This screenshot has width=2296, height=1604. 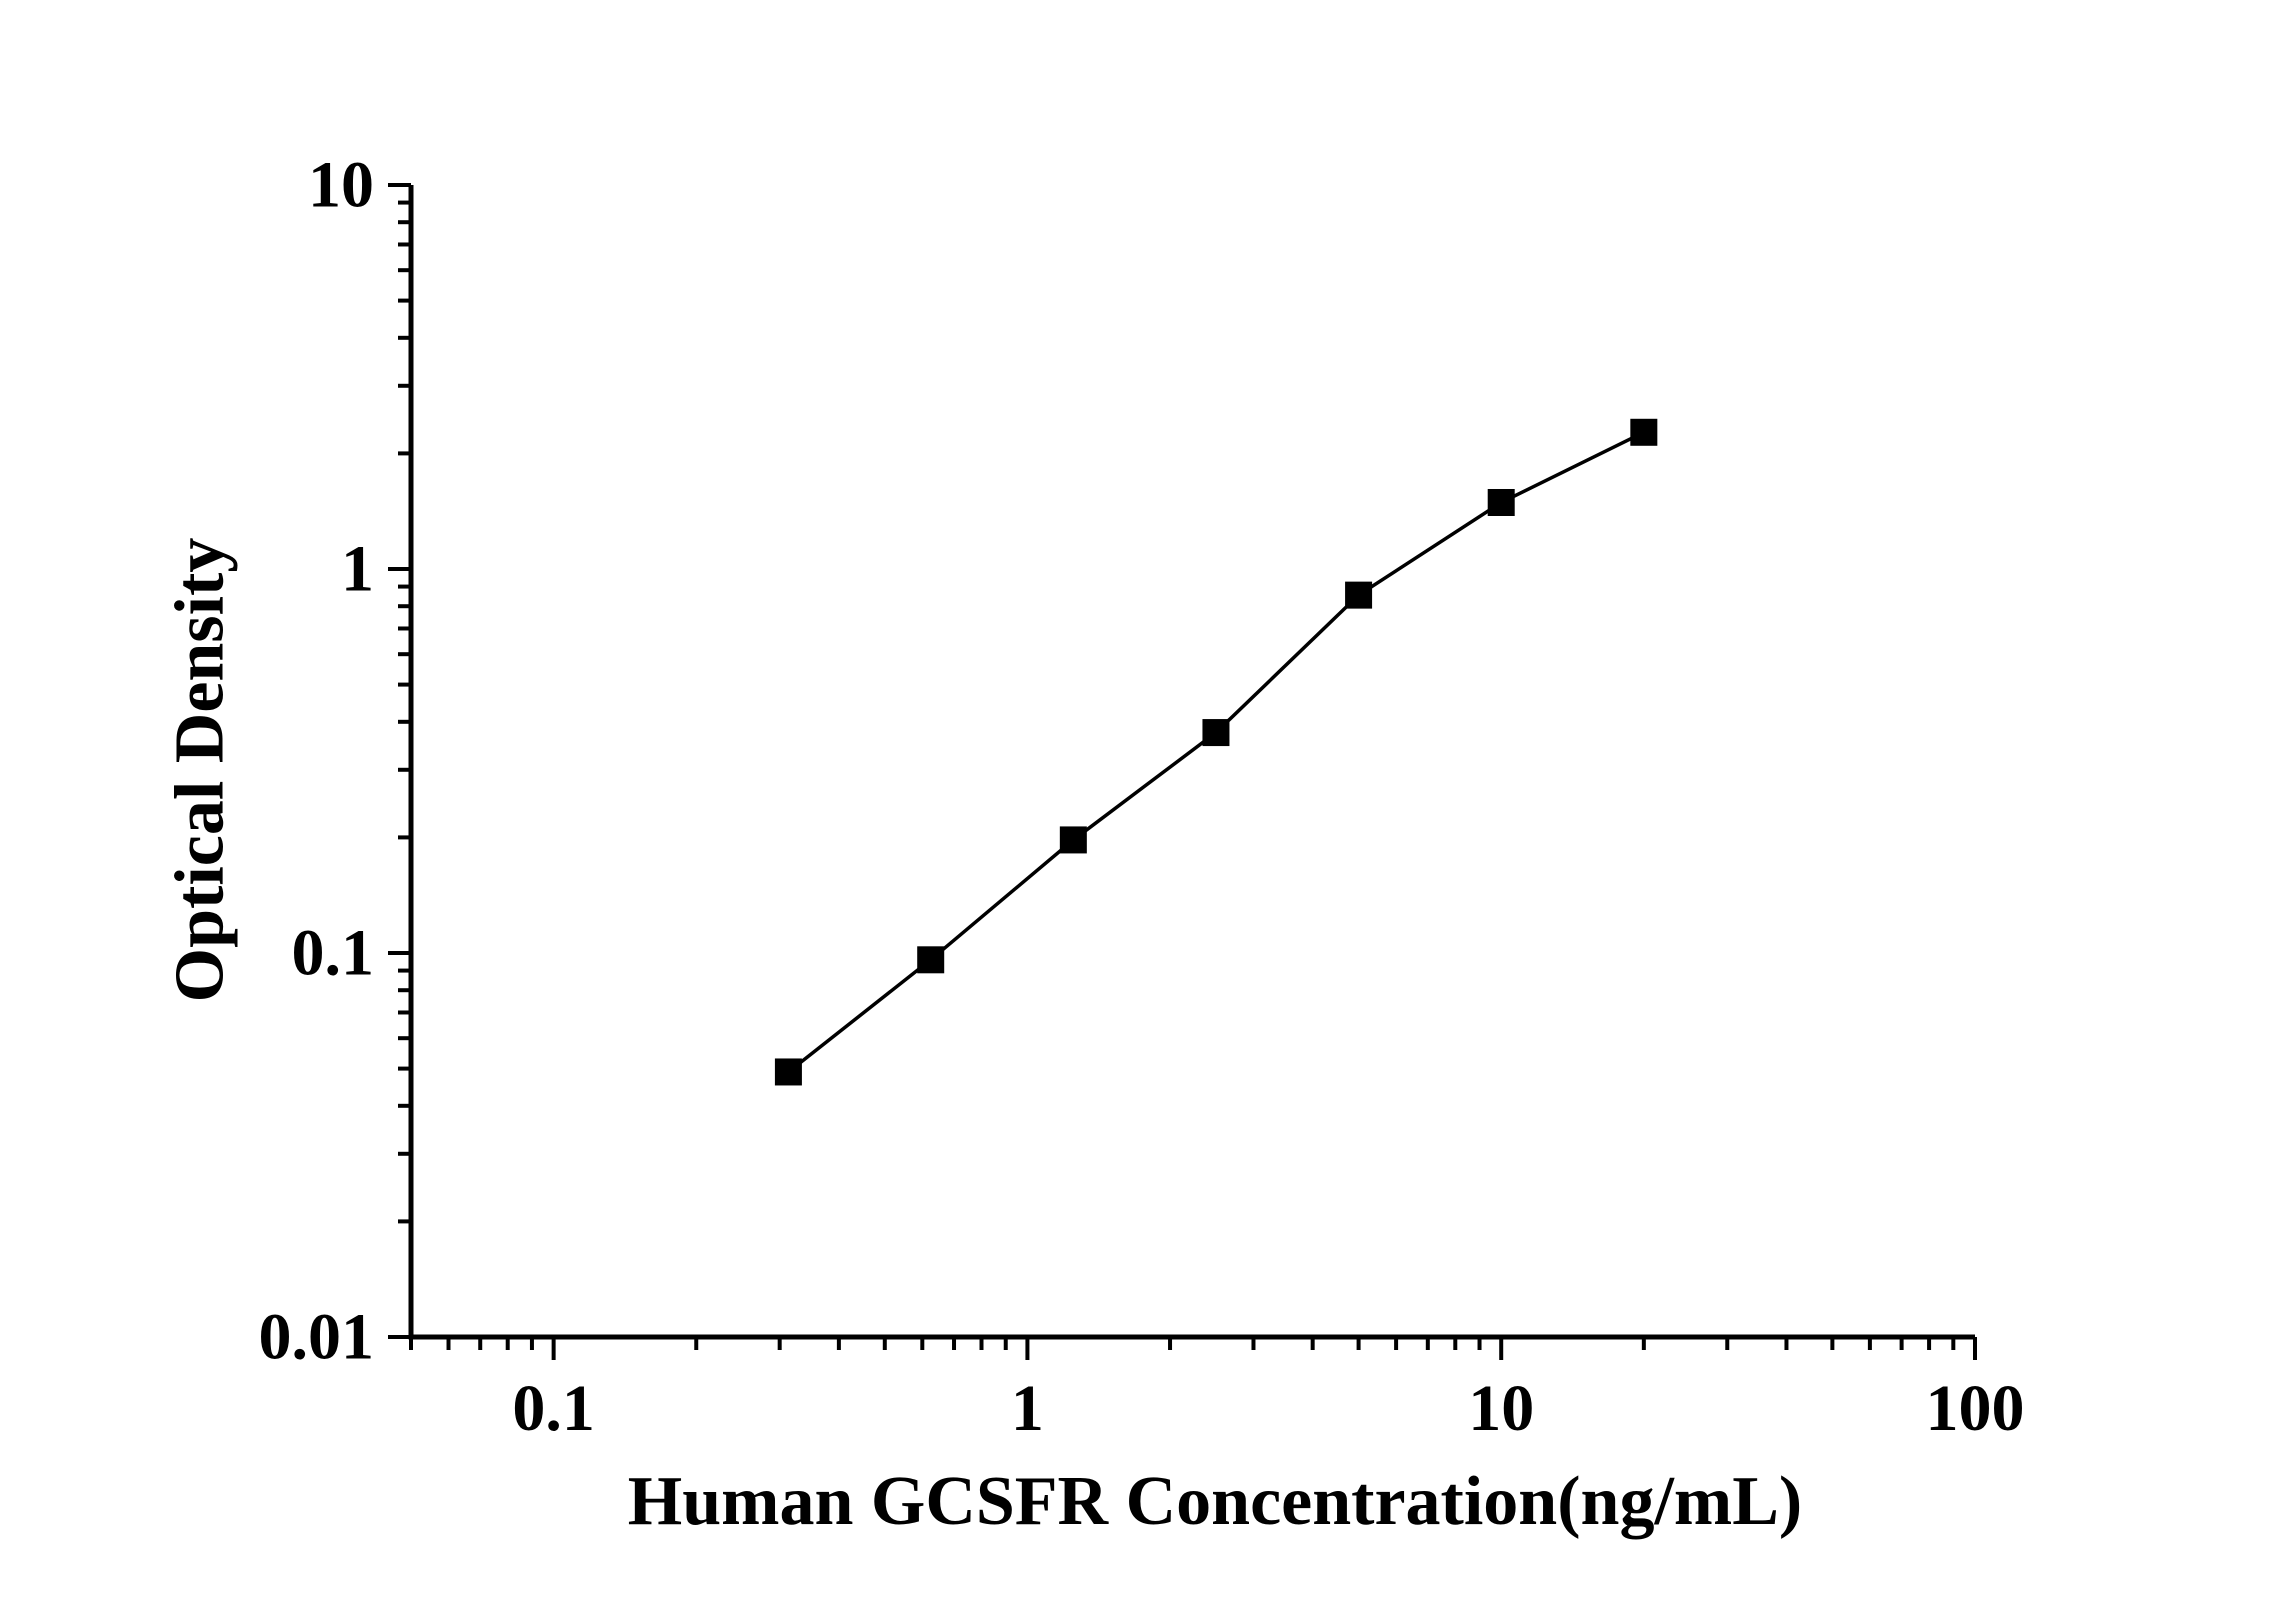 I want to click on x-tick-label: 0.1, so click(x=553, y=1408).